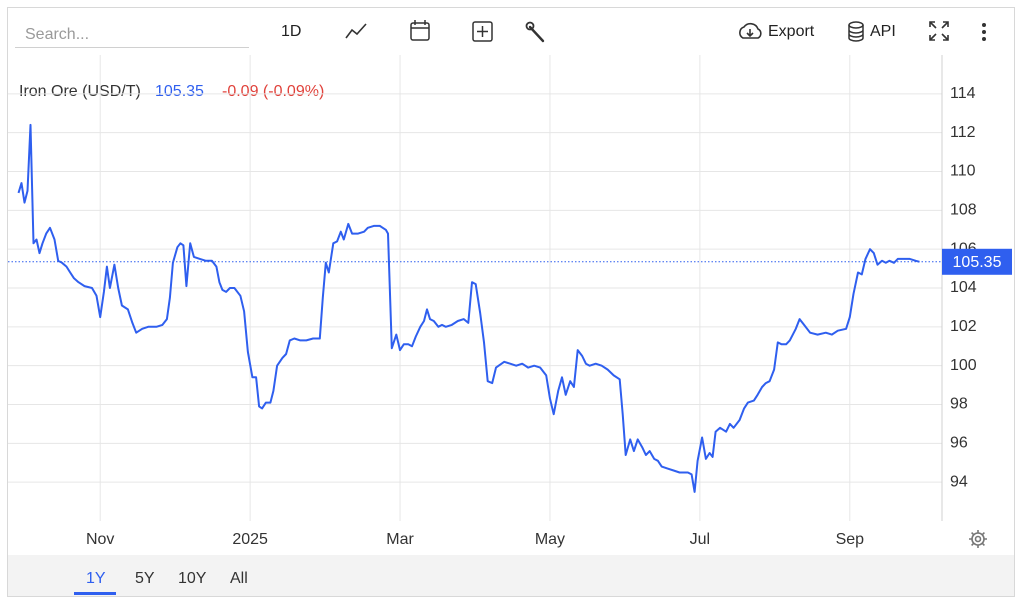 Image resolution: width=1024 pixels, height=606 pixels. What do you see at coordinates (291, 31) in the screenshot?
I see `interval-button: 1D` at bounding box center [291, 31].